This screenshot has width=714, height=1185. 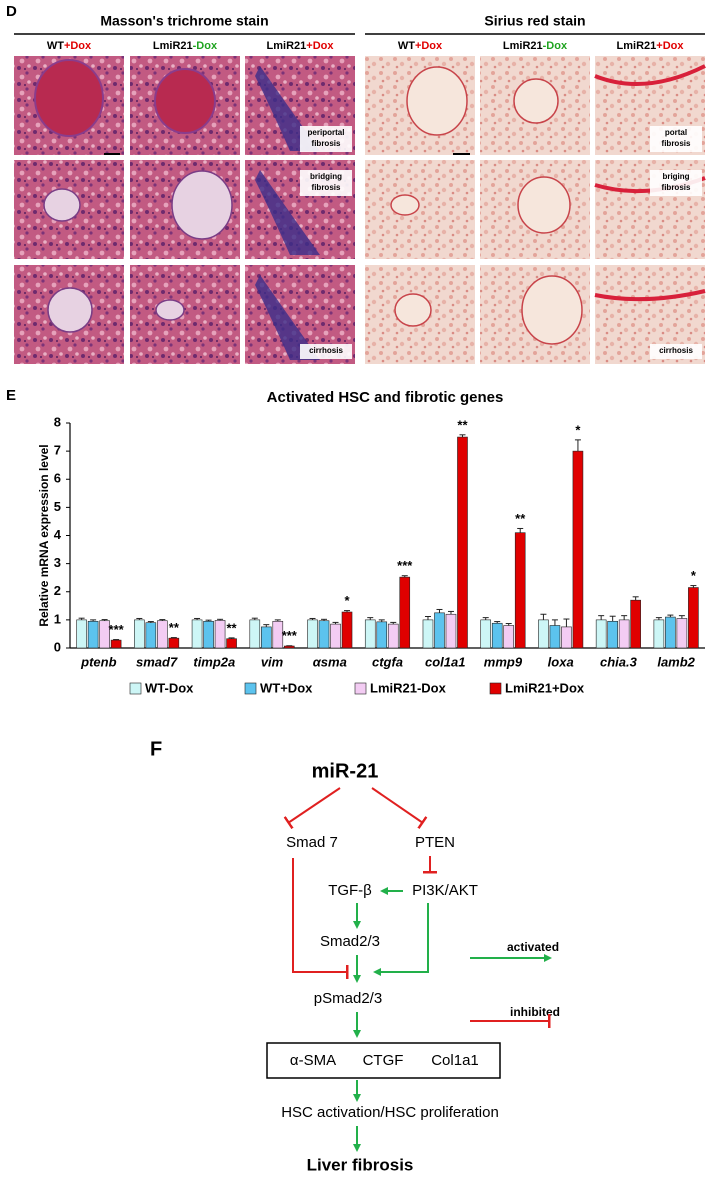 What do you see at coordinates (676, 661) in the screenshot?
I see `x-tick-label: lamb2` at bounding box center [676, 661].